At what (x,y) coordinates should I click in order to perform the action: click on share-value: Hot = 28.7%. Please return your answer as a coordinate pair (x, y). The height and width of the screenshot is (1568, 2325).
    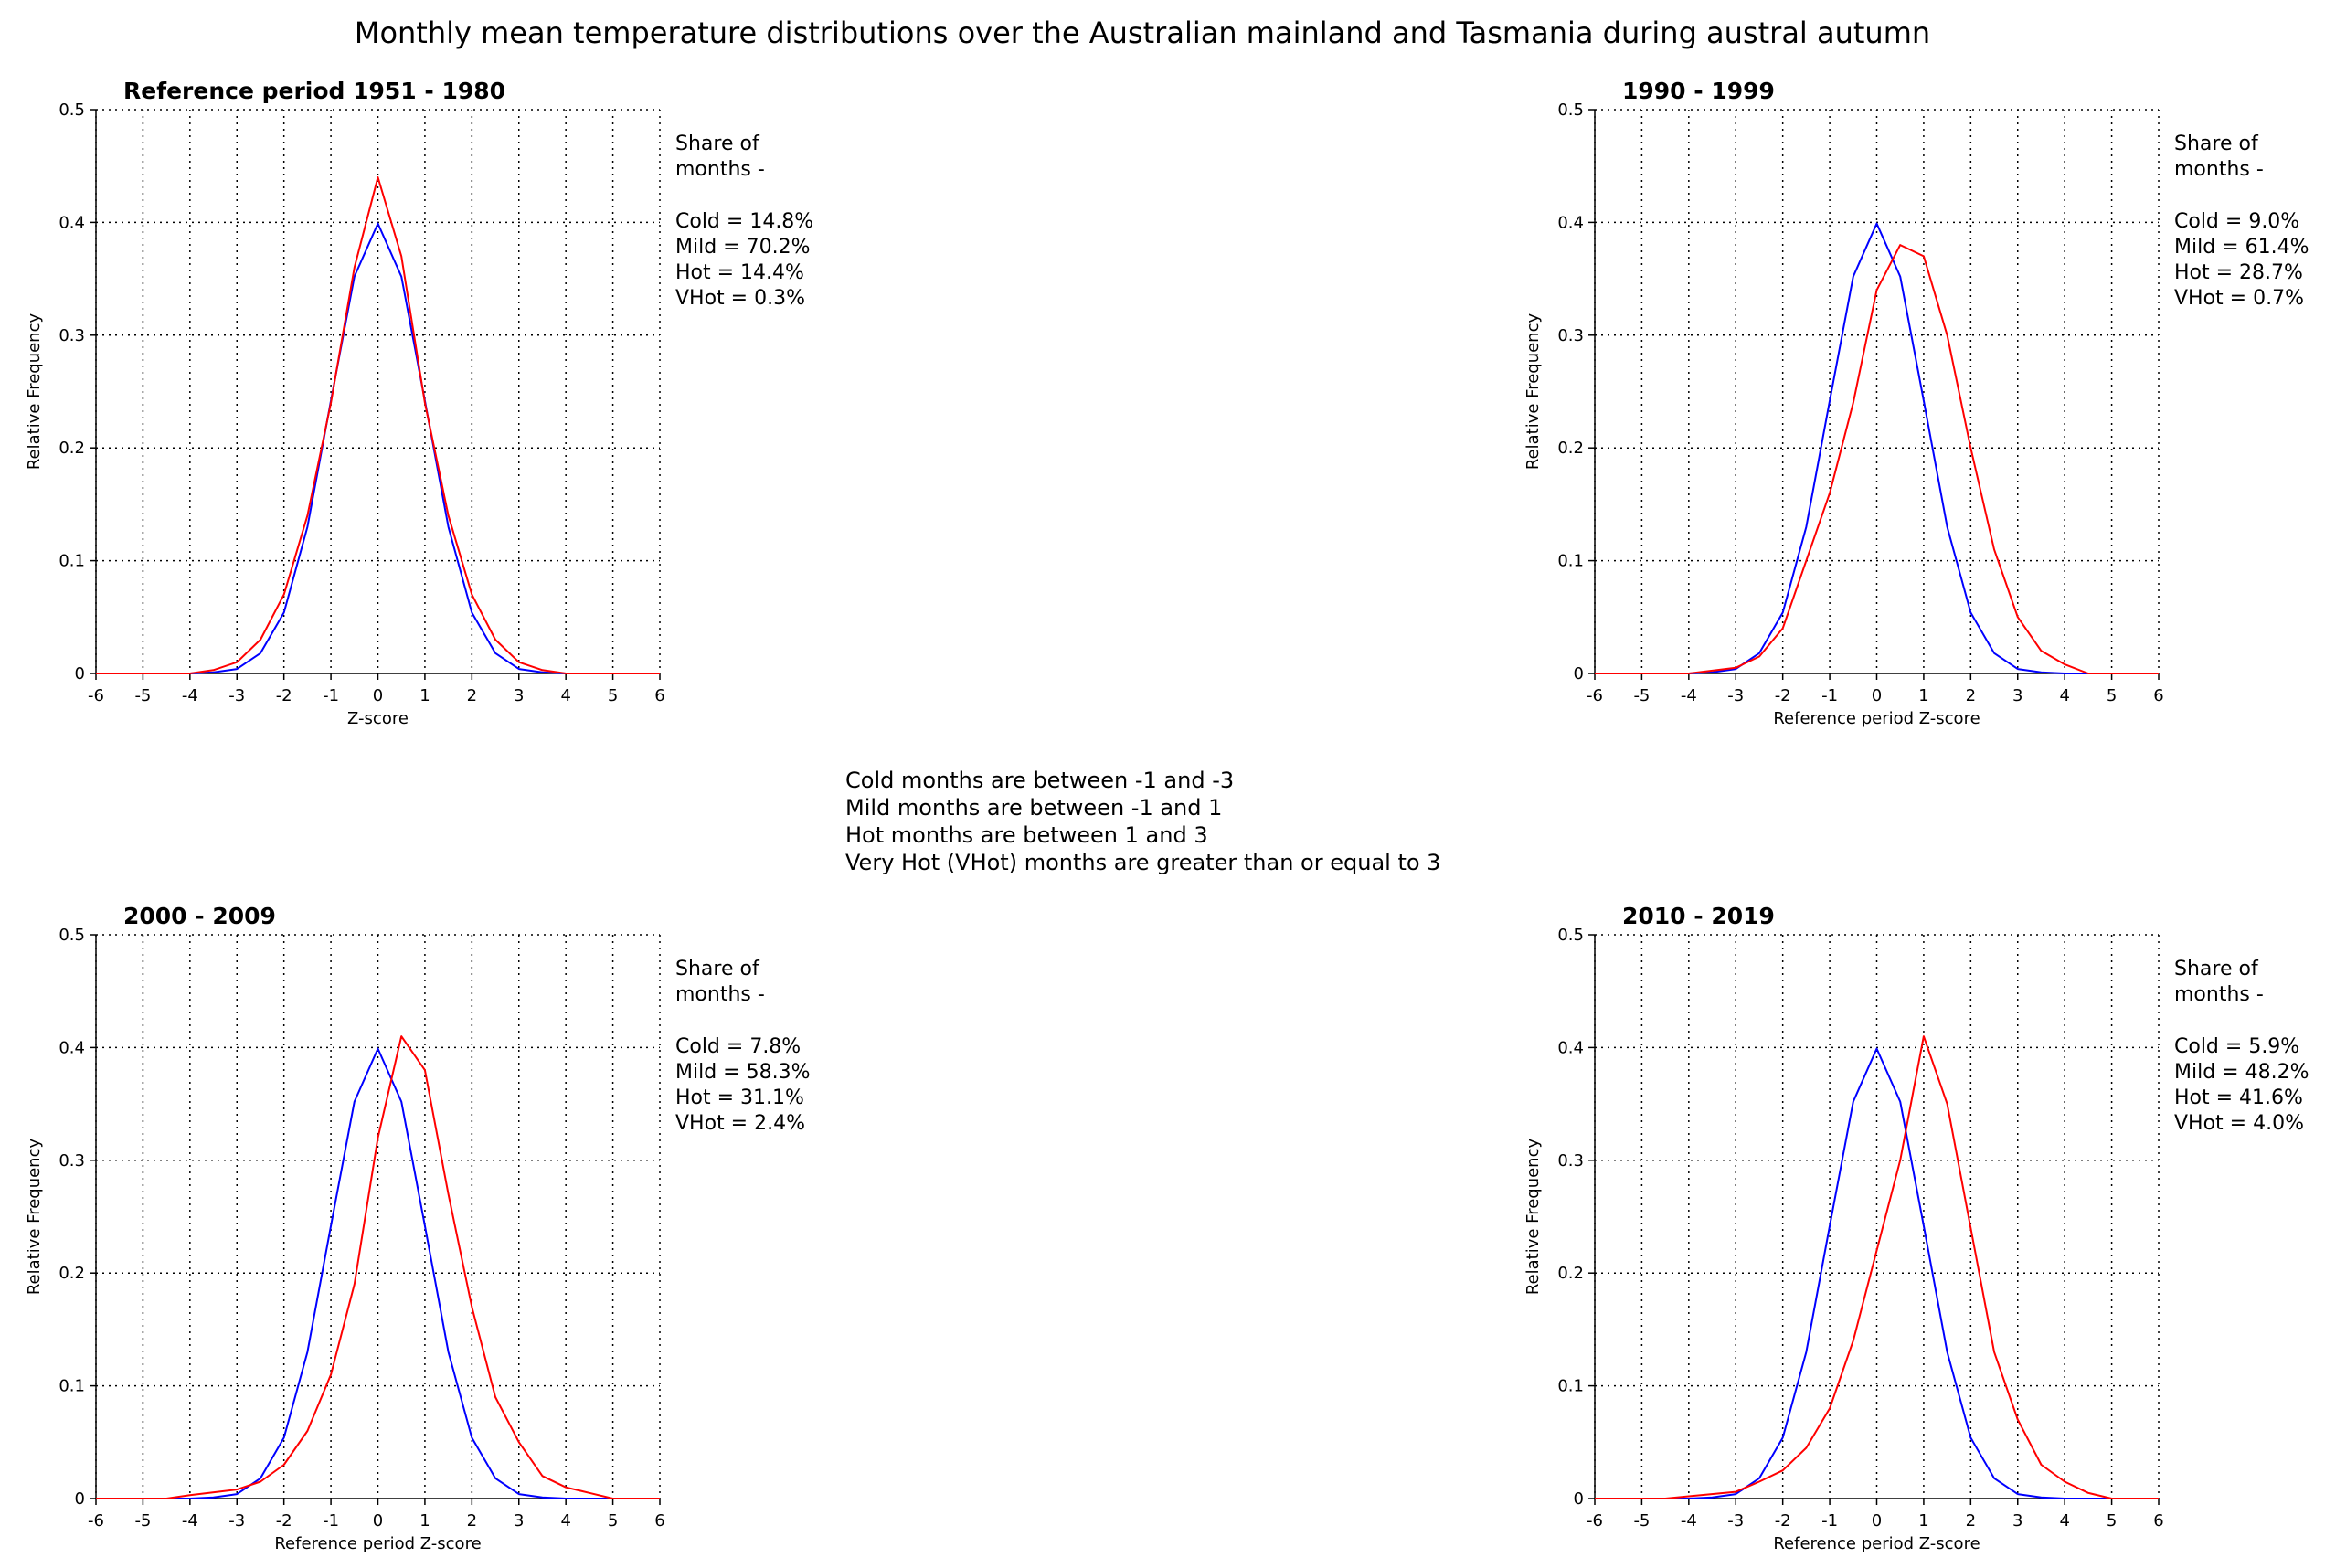
    Looking at the image, I should click on (2238, 273).